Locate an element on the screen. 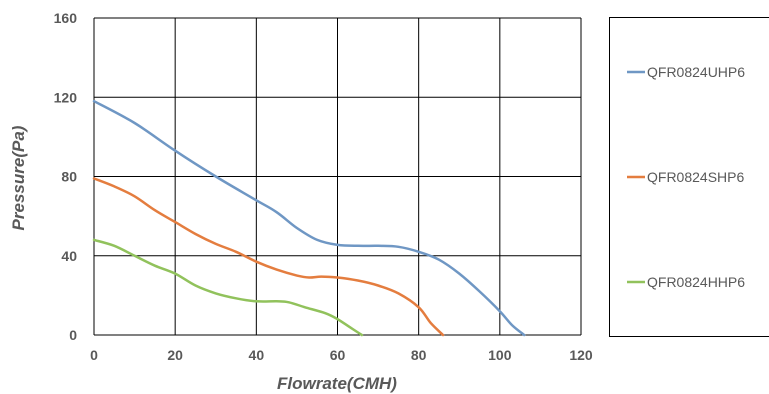 Image resolution: width=769 pixels, height=394 pixels. x-tick-label: 20 is located at coordinates (175, 355).